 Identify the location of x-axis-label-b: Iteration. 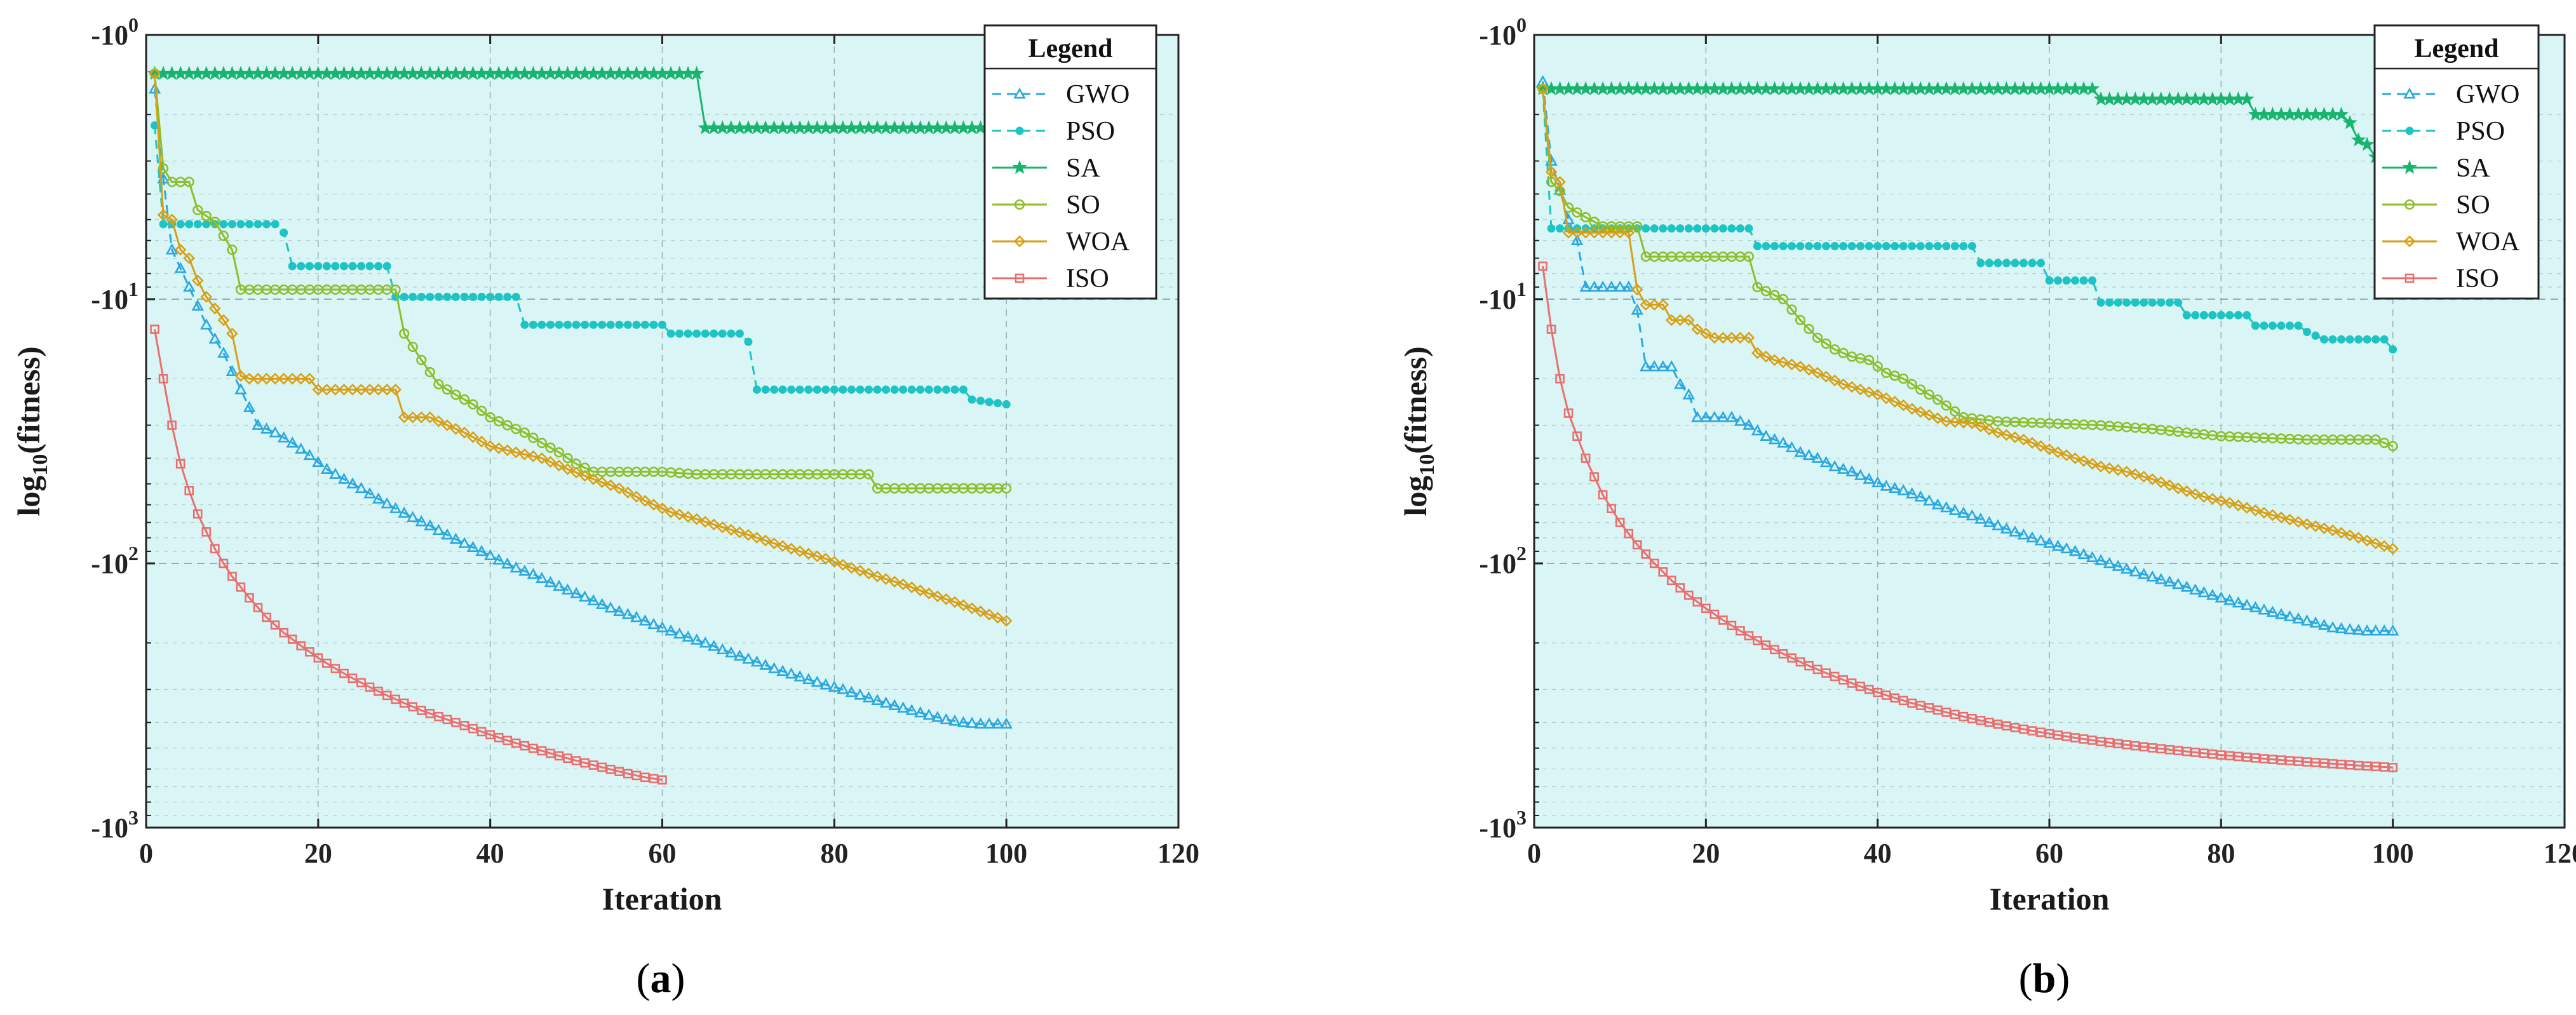
(2050, 899).